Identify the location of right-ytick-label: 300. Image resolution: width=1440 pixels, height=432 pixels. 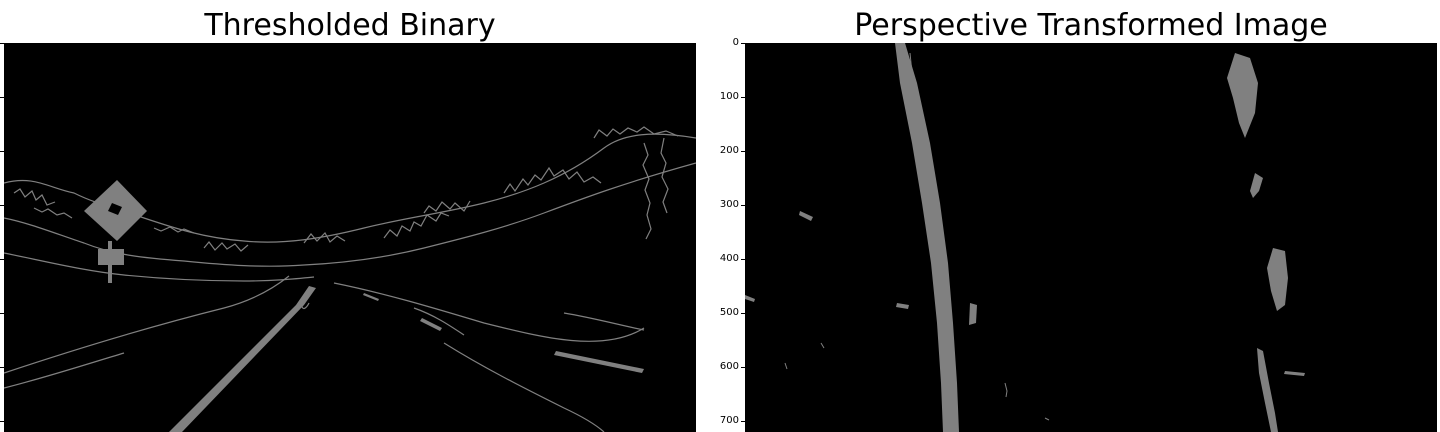
(729, 204).